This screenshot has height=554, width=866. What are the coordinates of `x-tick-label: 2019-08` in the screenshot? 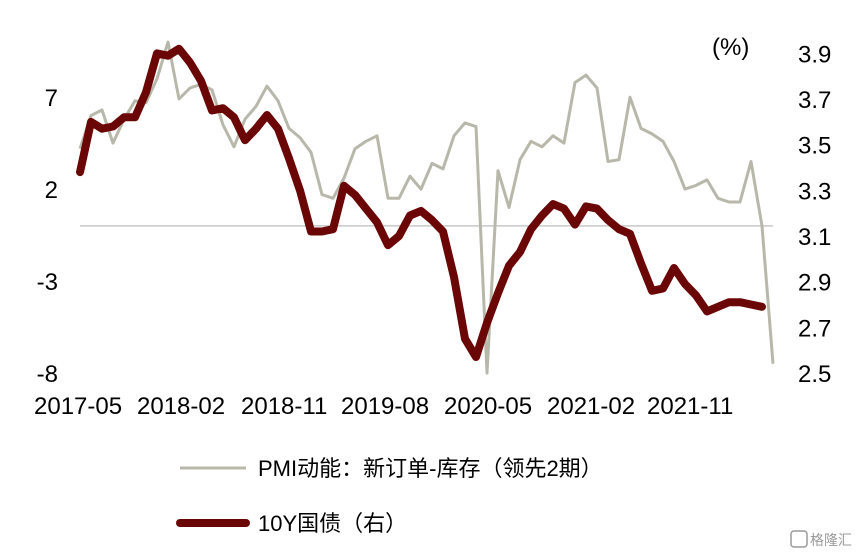 It's located at (385, 406).